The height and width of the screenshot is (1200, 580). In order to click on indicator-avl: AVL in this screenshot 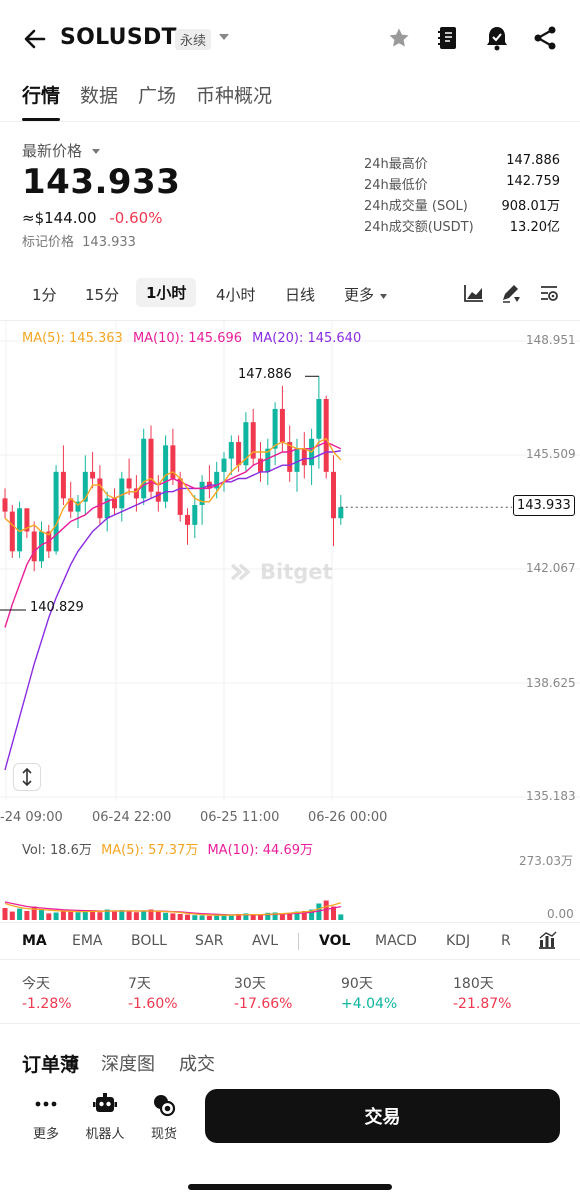, I will do `click(265, 941)`.